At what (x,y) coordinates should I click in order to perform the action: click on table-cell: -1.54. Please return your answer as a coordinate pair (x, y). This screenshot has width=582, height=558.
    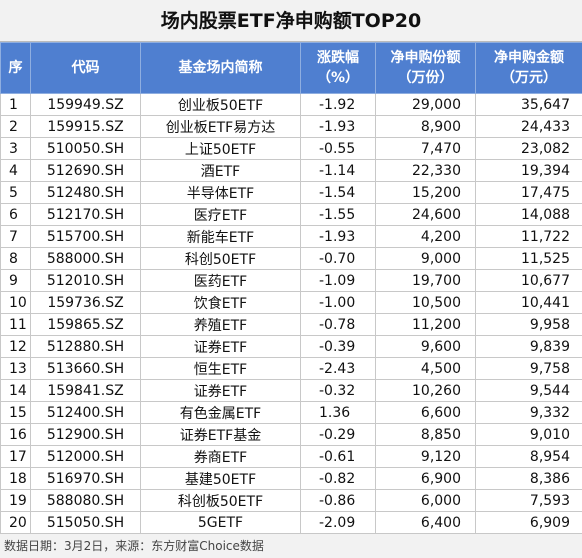
    Looking at the image, I should click on (338, 193).